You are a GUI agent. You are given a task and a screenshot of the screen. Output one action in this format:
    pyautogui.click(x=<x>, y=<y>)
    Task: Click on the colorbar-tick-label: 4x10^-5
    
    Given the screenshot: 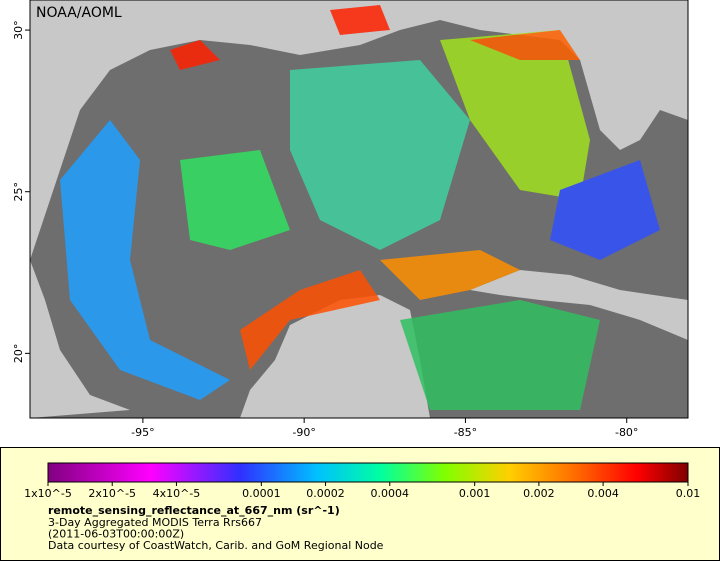 What is the action you would take?
    pyautogui.click(x=177, y=493)
    